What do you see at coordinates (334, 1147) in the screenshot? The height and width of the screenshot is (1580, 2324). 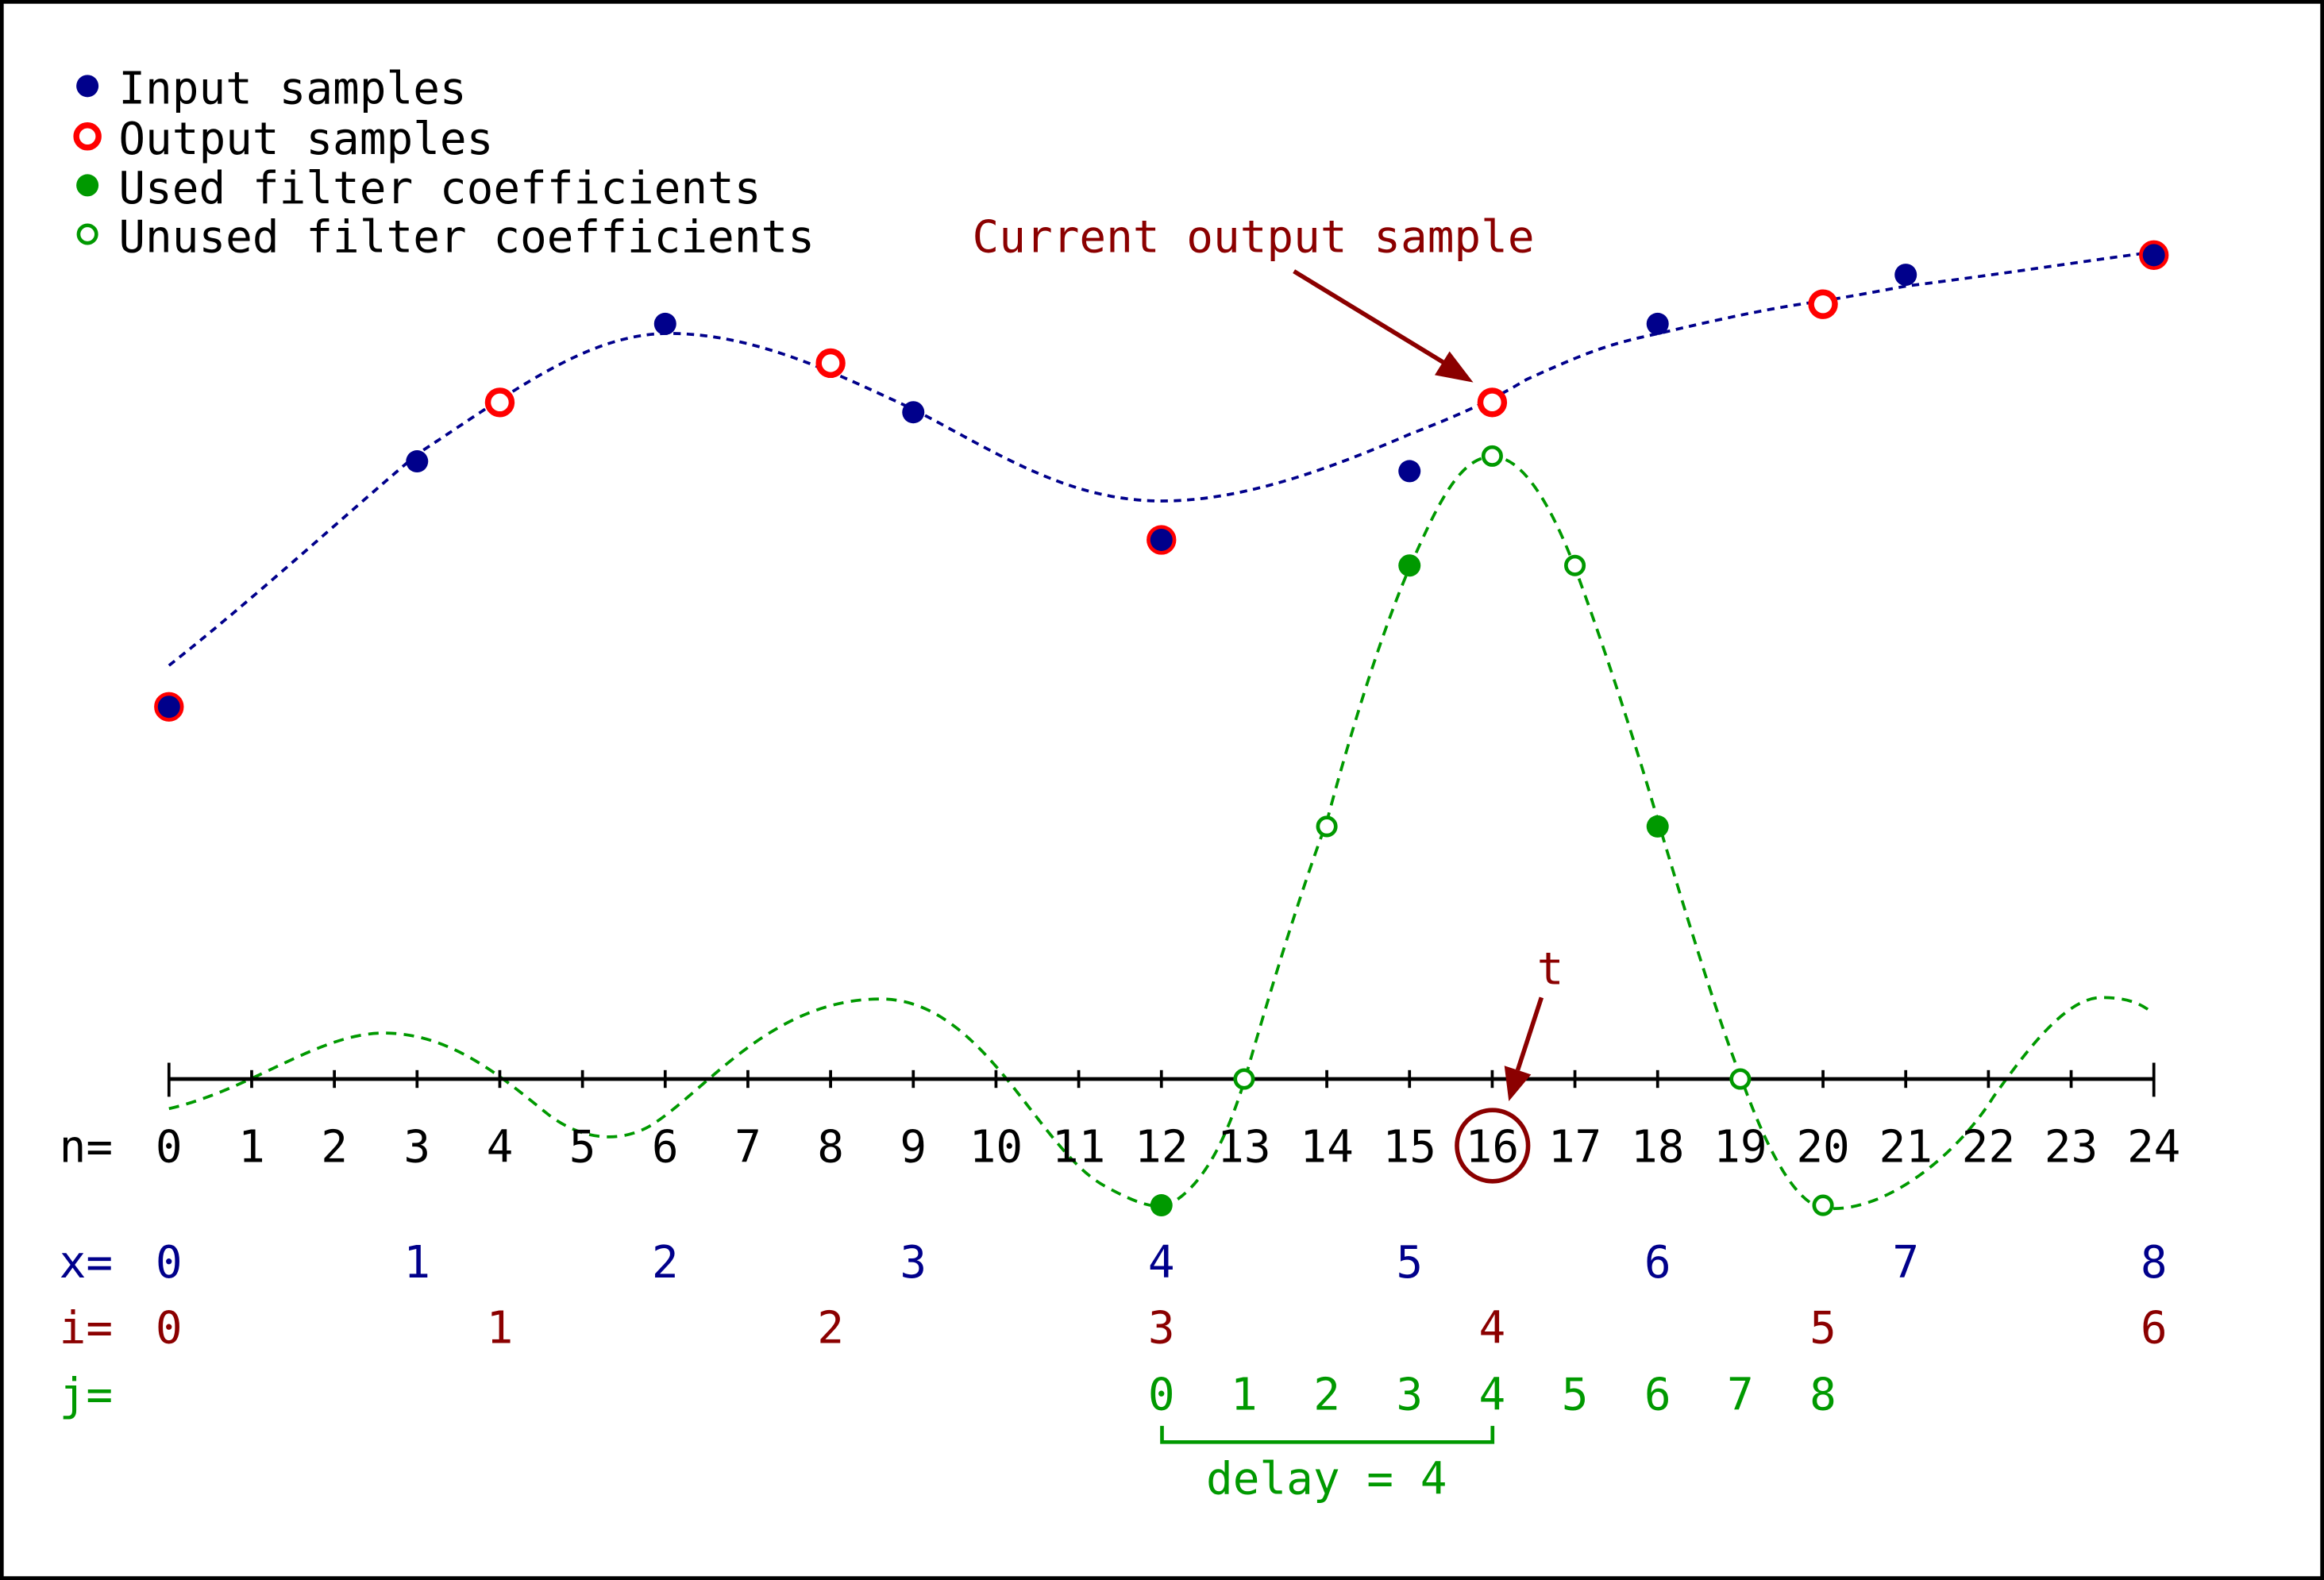 I see `n-label: 2` at bounding box center [334, 1147].